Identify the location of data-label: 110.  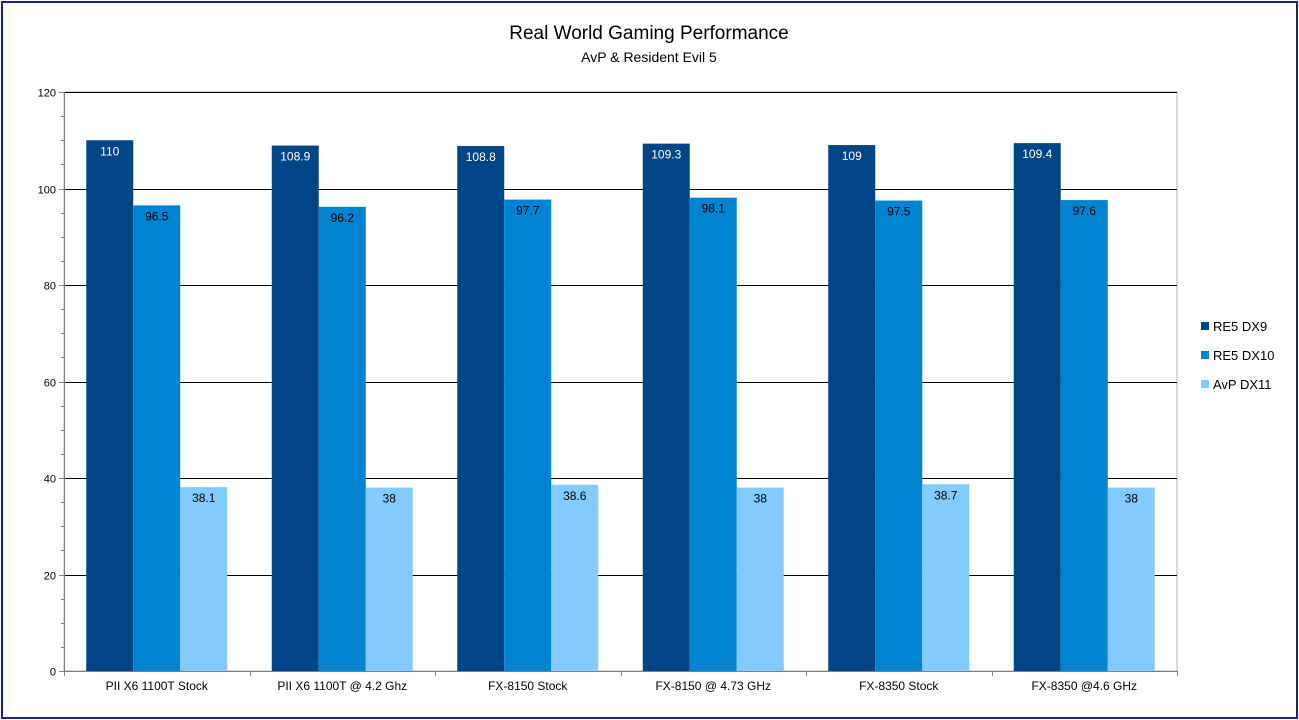
(109, 151).